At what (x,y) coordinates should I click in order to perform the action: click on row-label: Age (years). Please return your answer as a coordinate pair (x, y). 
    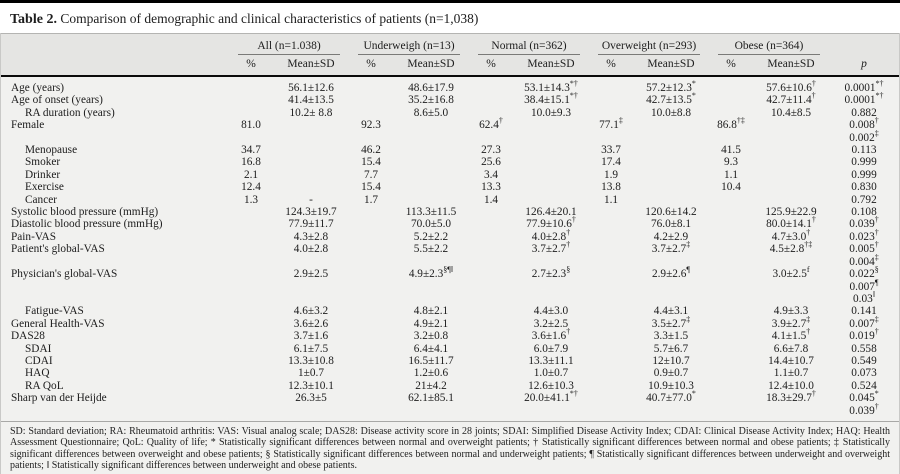
    Looking at the image, I should click on (38, 88).